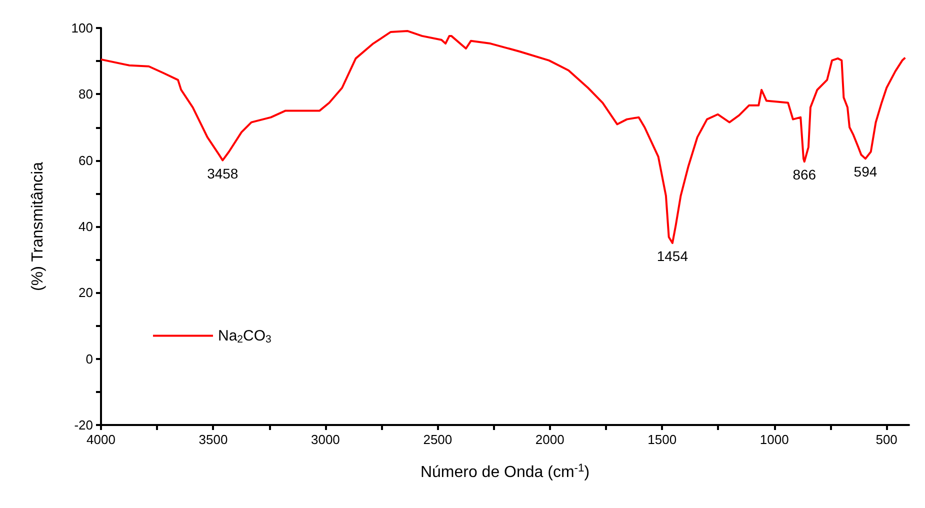  What do you see at coordinates (213, 439) in the screenshot?
I see `x-tick-label: 3500` at bounding box center [213, 439].